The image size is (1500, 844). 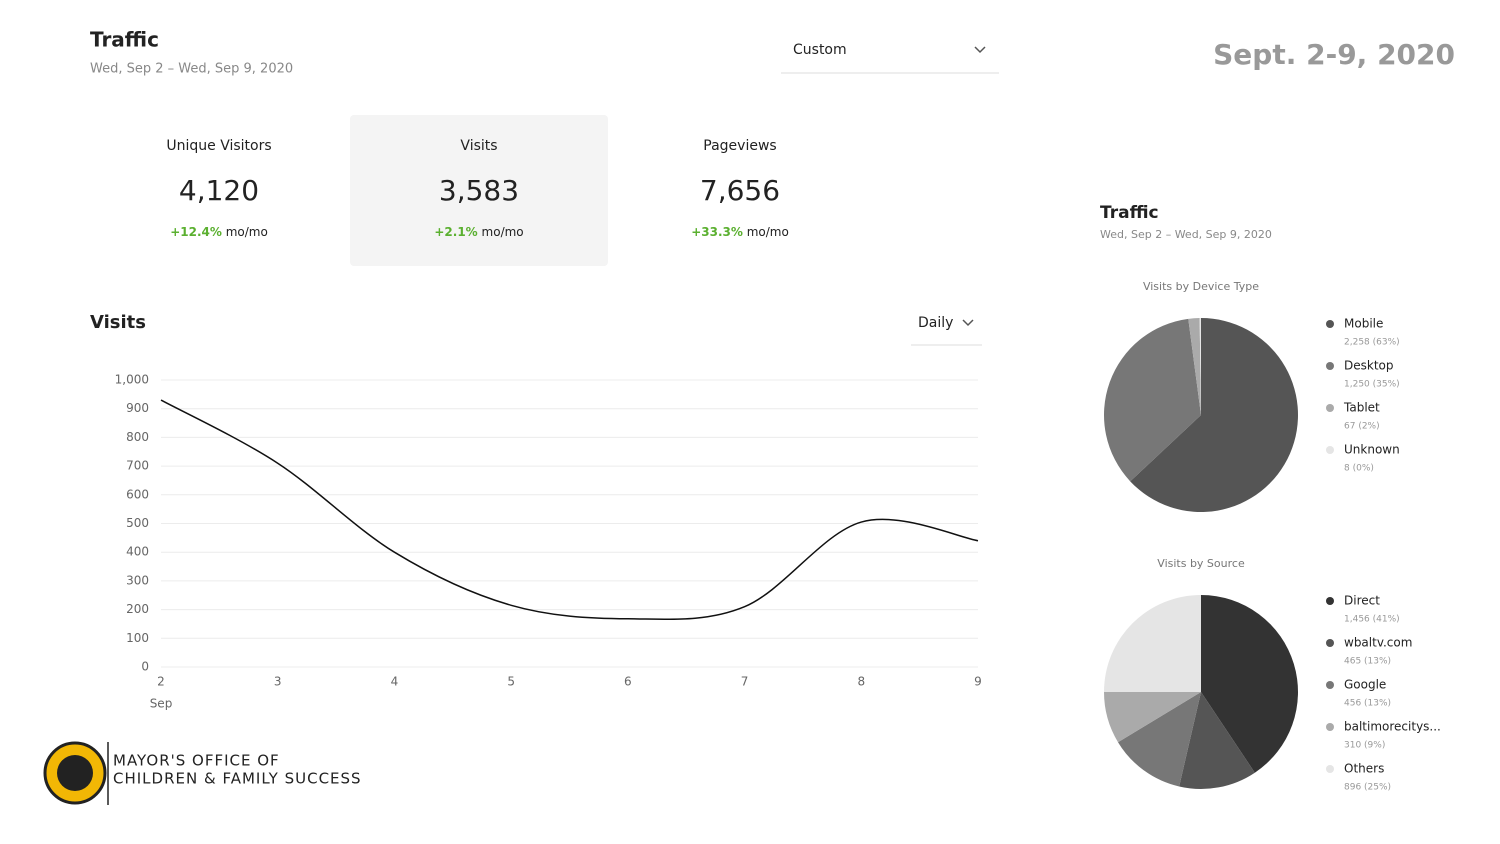 I want to click on selected-card, so click(x=479, y=190).